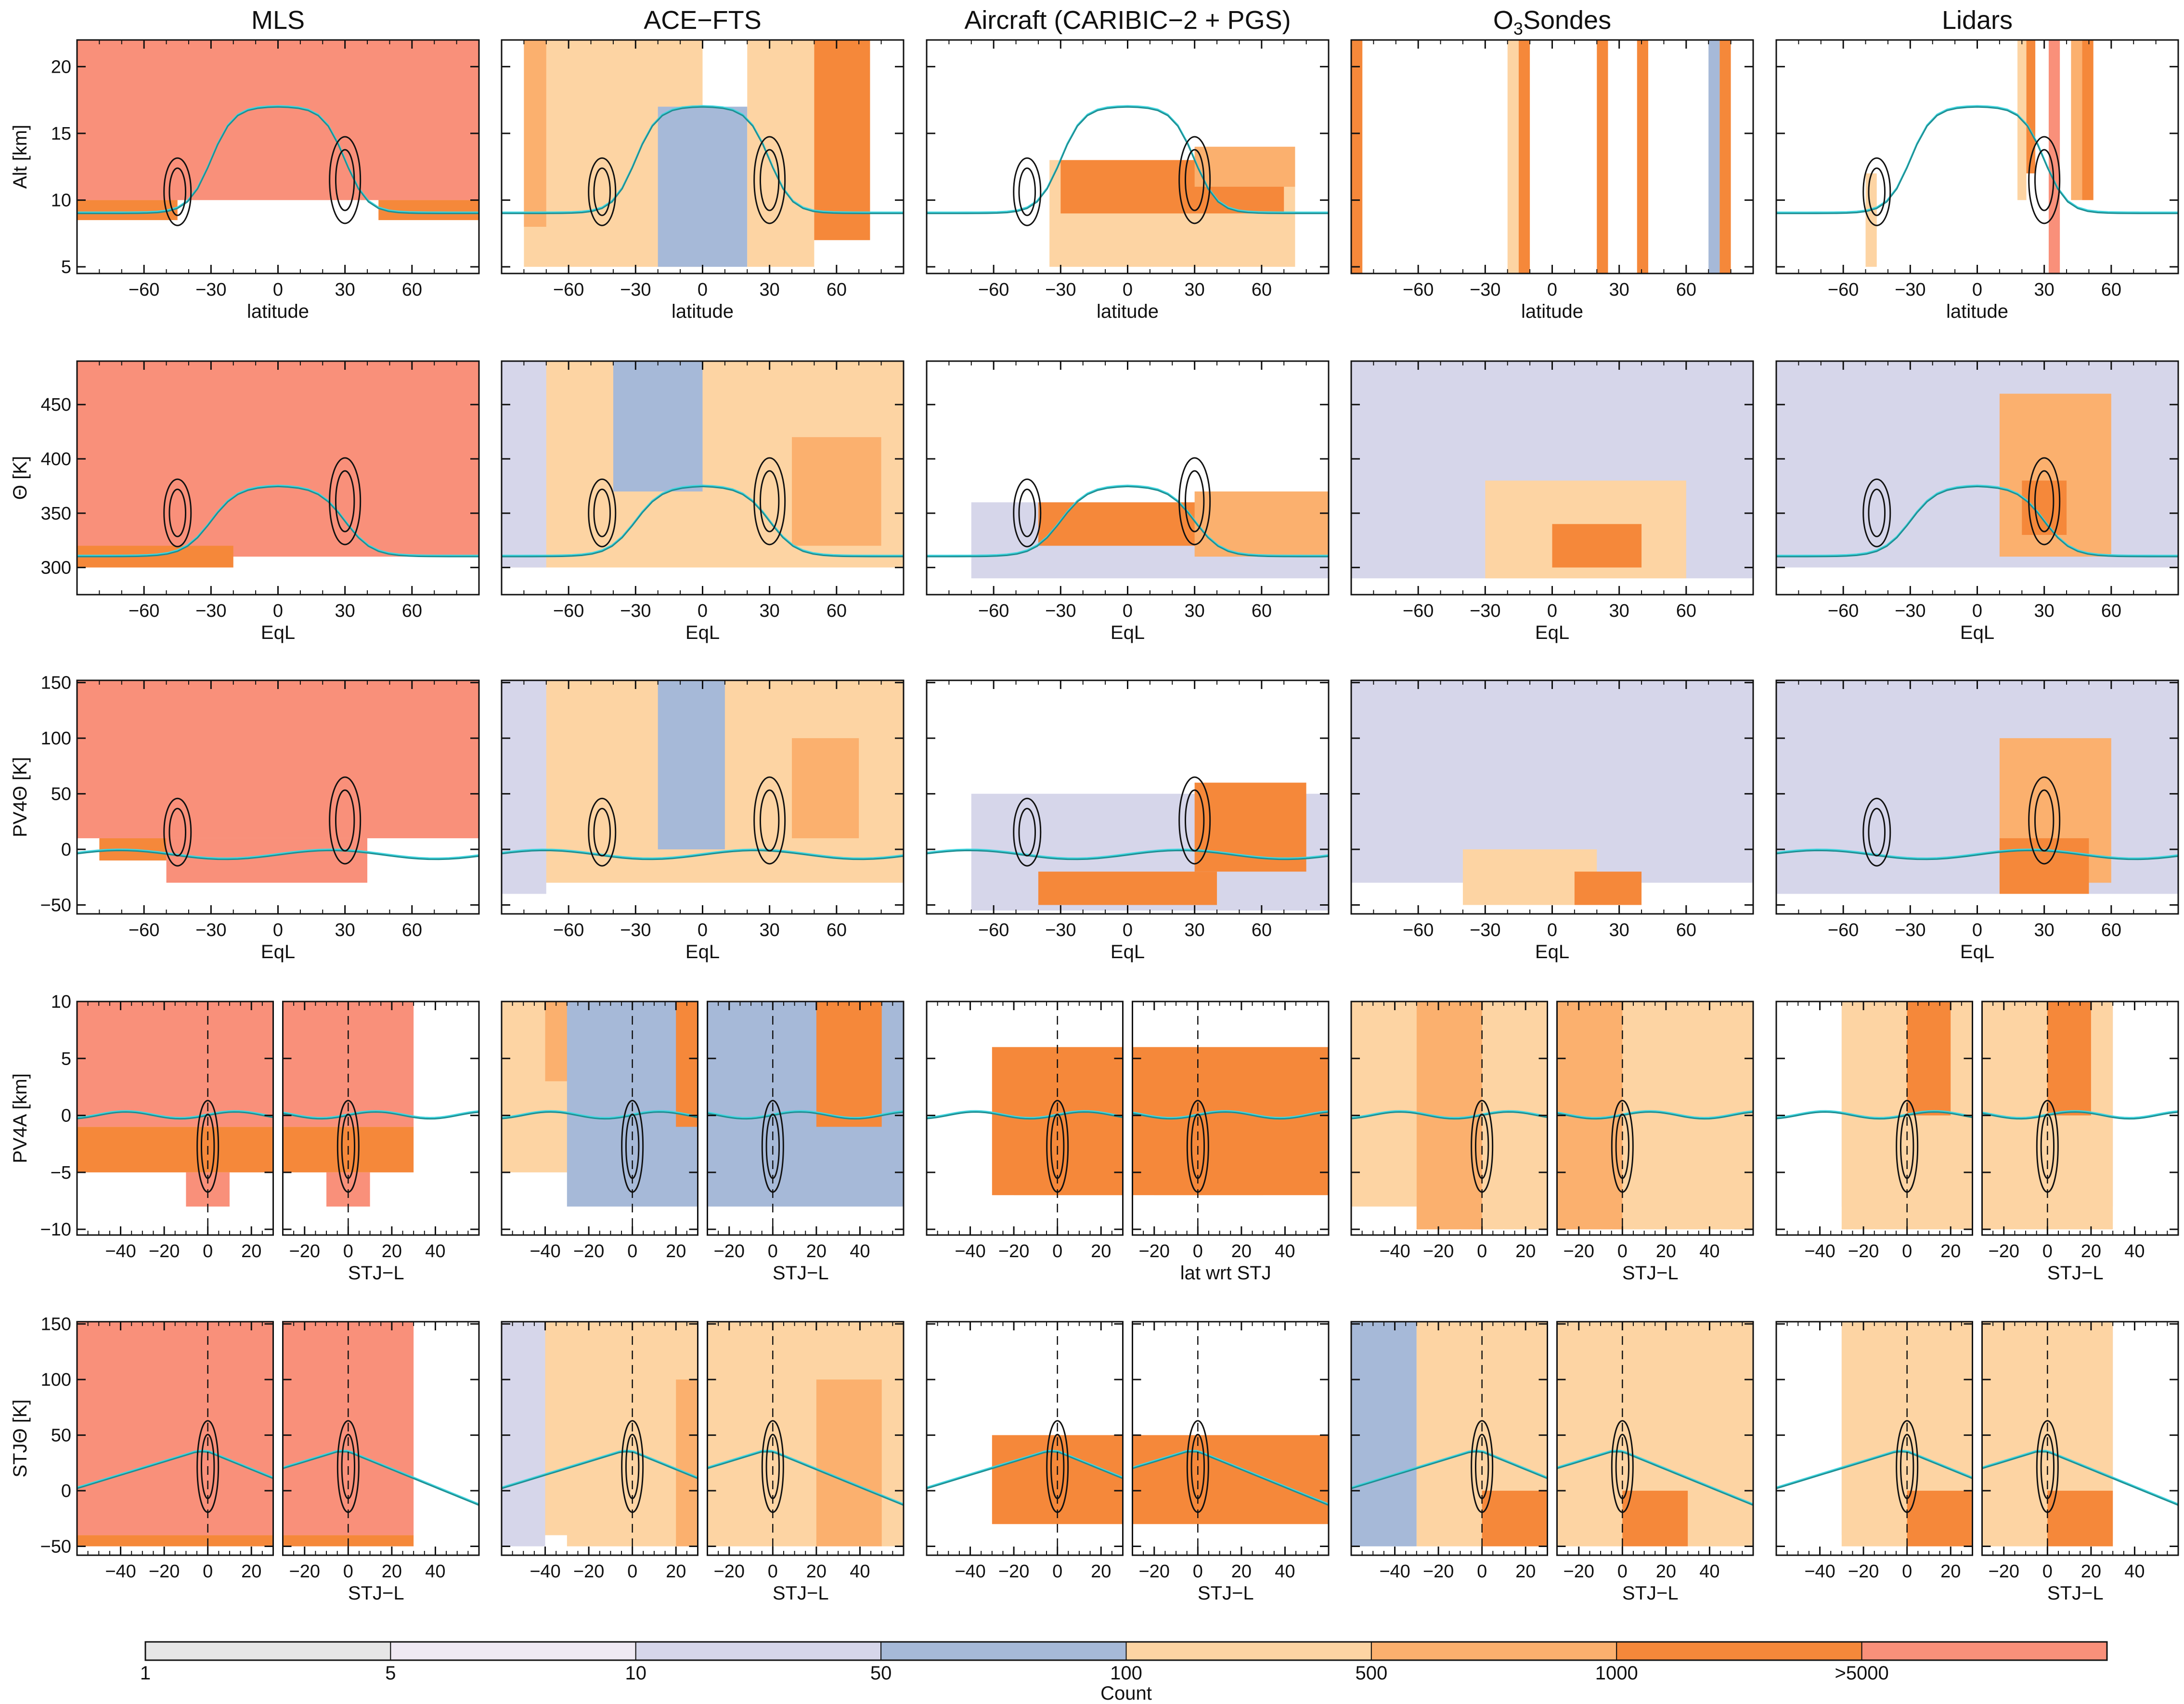 Image resolution: width=2184 pixels, height=1704 pixels. Describe the element at coordinates (1128, 311) in the screenshot. I see `x-axis-label: latitude` at that location.